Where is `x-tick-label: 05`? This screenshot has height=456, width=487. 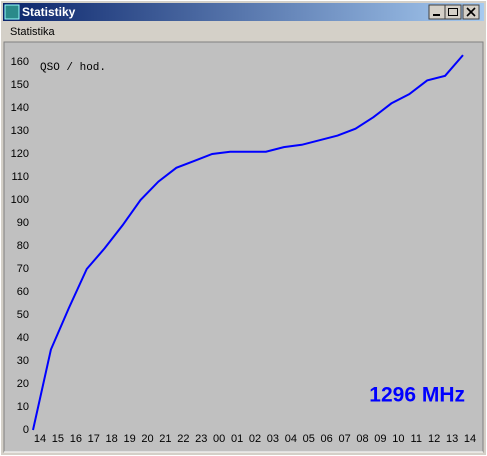 x-tick-label: 05 is located at coordinates (309, 439).